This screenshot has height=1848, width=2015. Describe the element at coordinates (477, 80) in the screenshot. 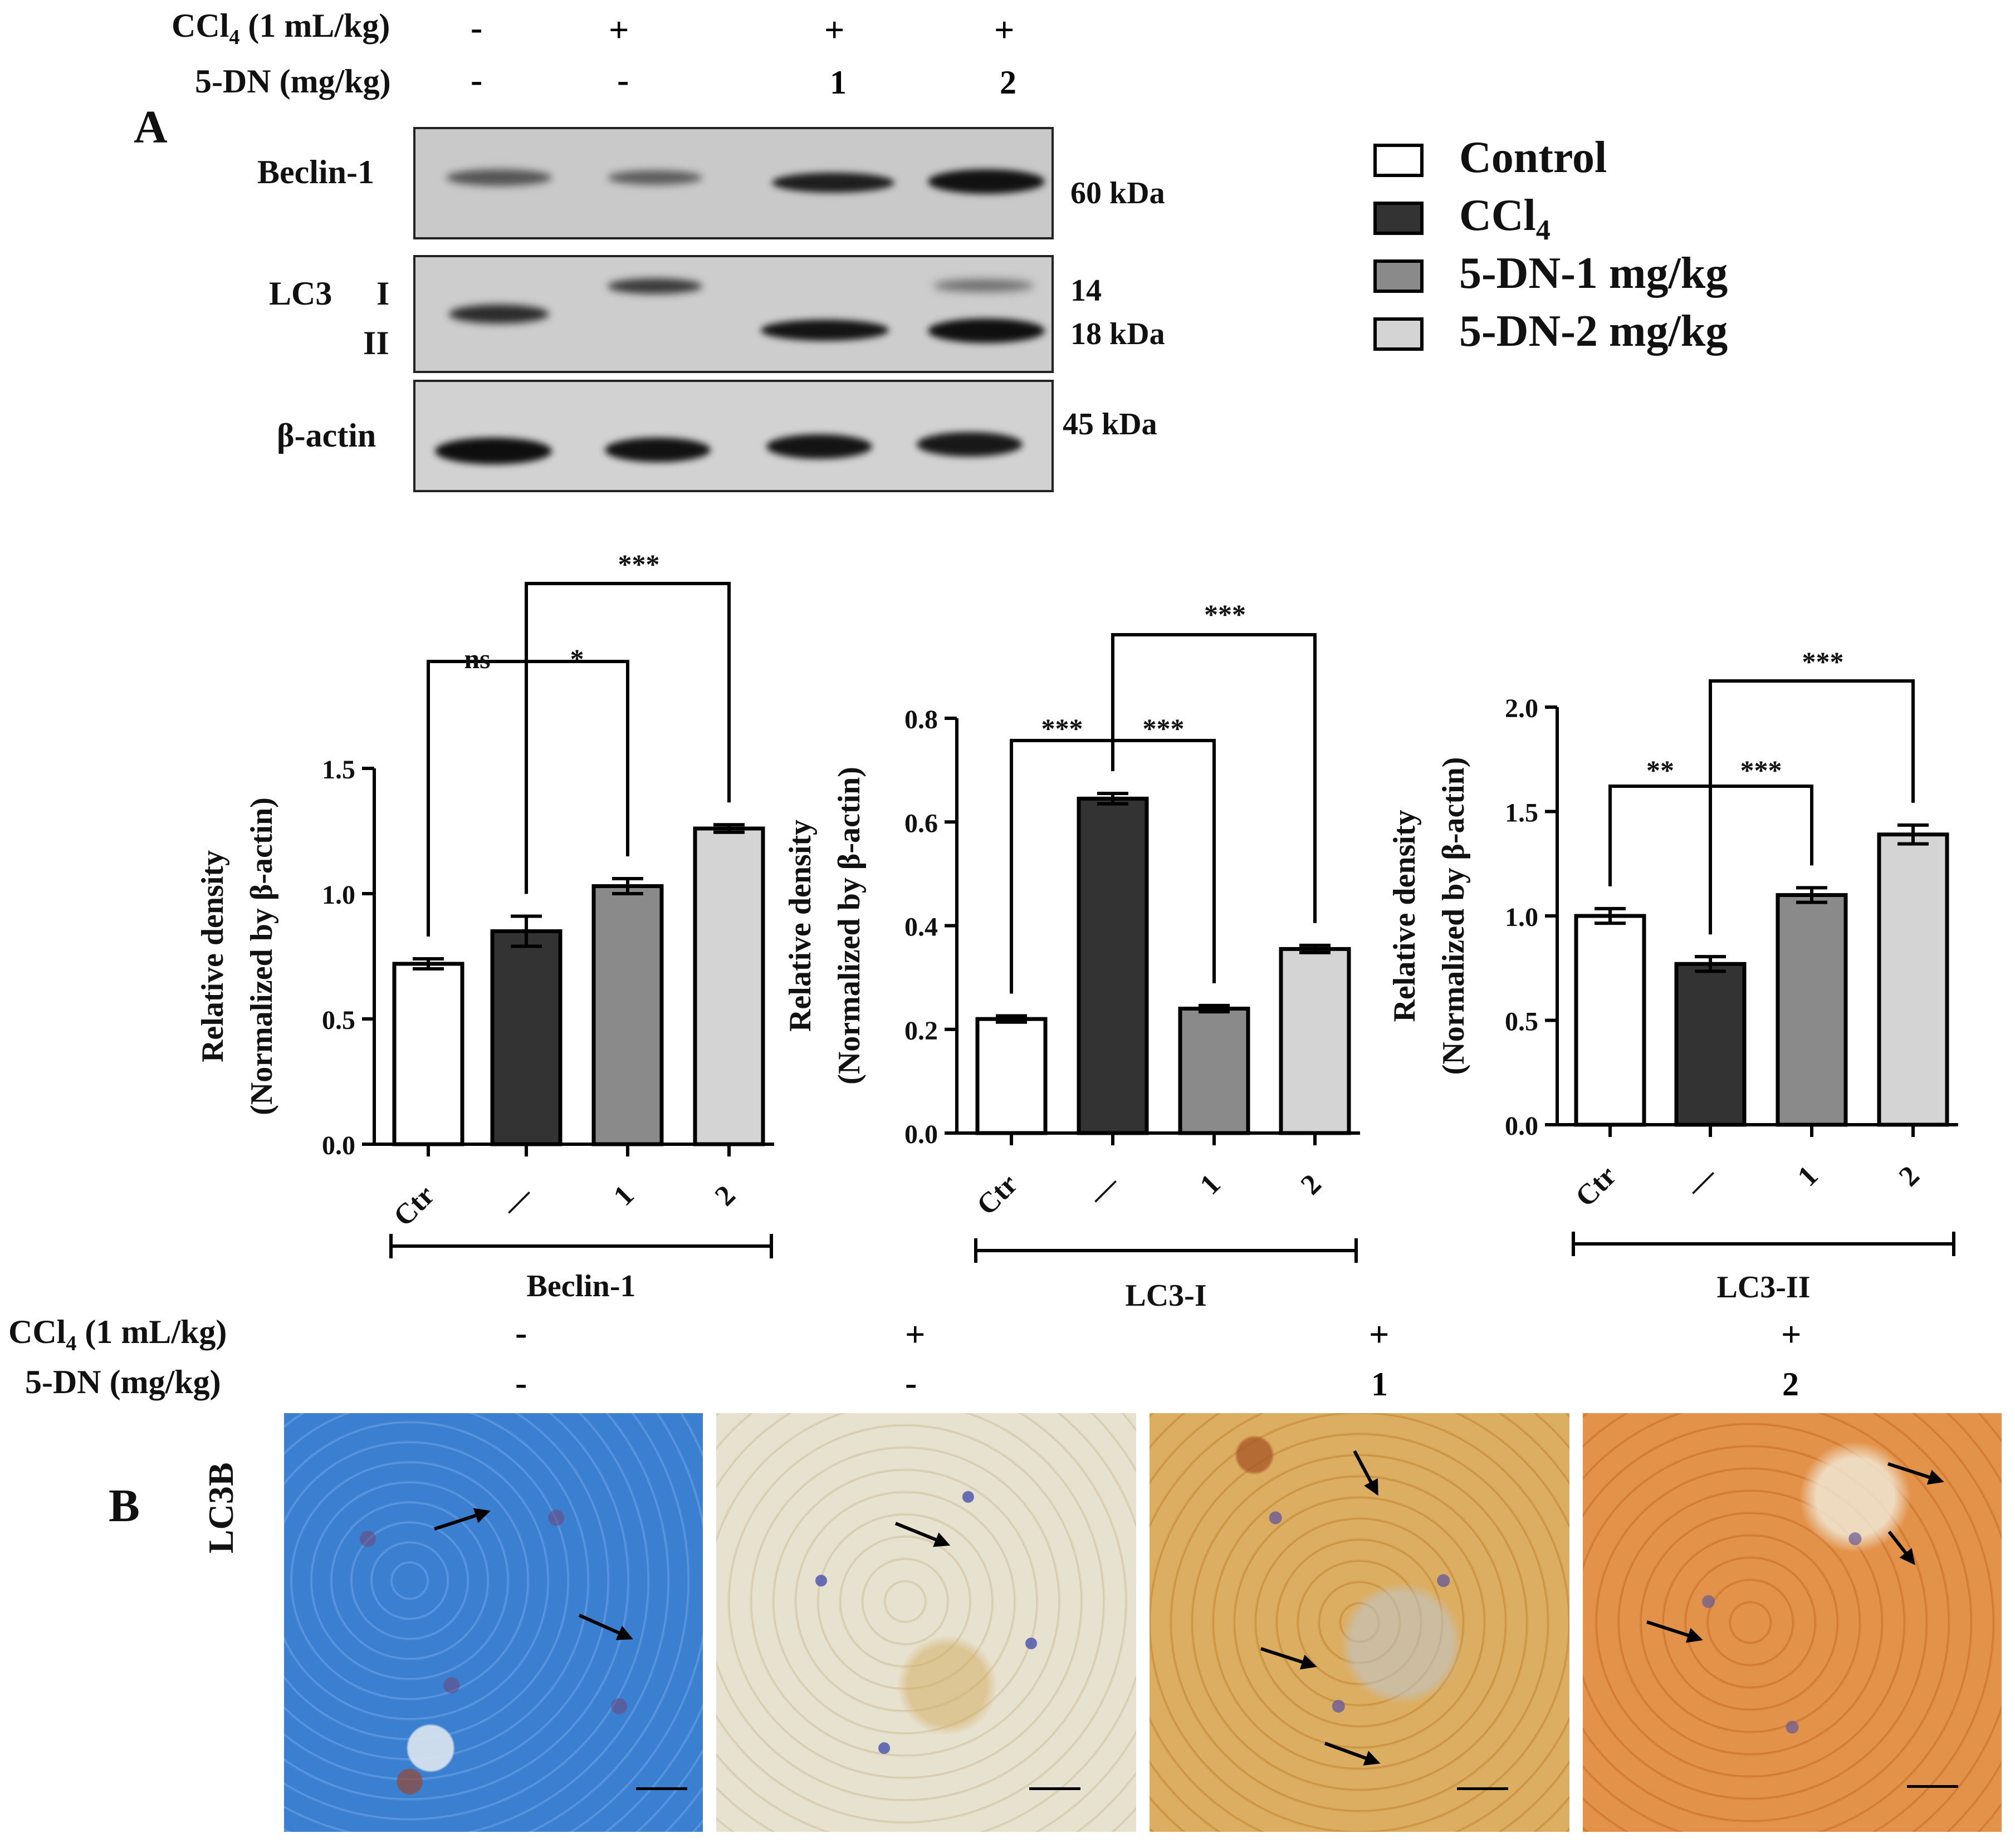

I see `dn-value-1: -` at that location.